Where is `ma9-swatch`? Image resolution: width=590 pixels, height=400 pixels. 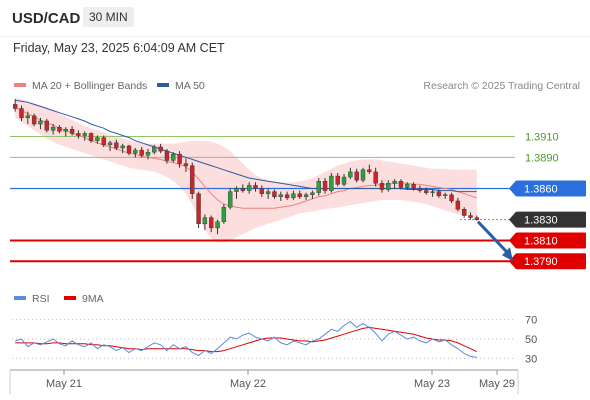
ma9-swatch is located at coordinates (70, 298).